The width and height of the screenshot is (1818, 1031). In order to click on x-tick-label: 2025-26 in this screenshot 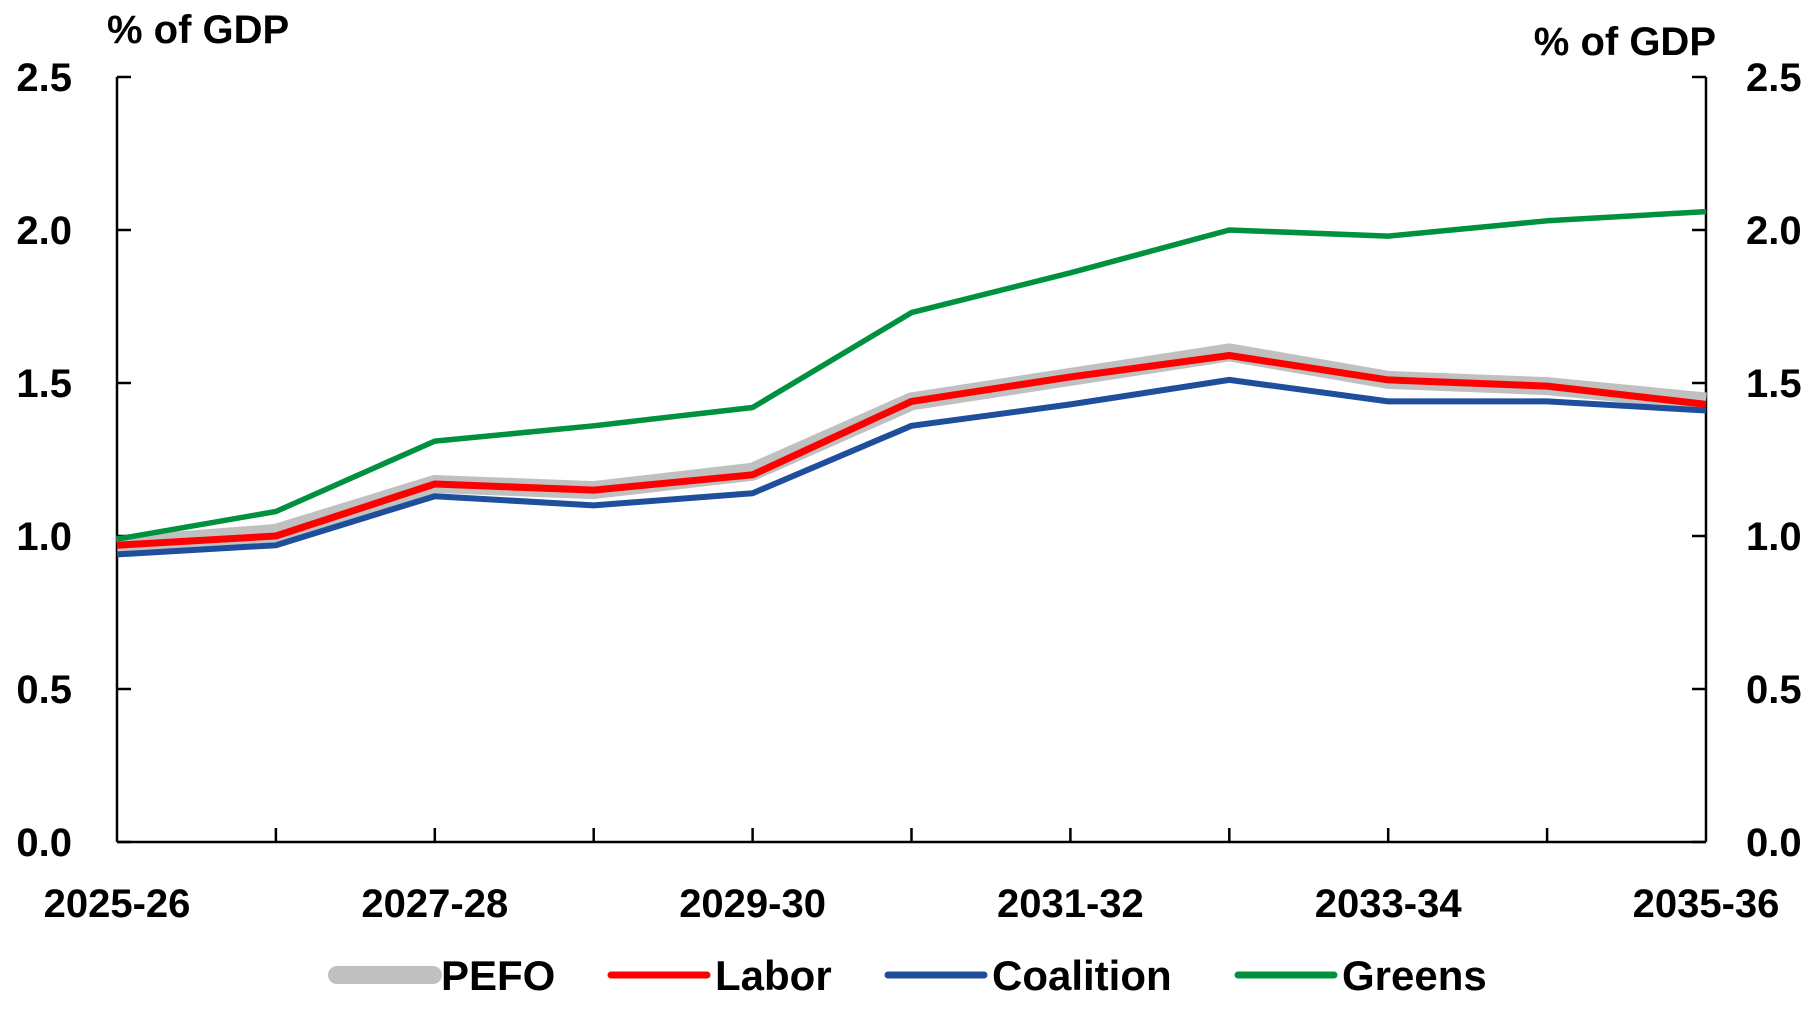, I will do `click(117, 904)`.